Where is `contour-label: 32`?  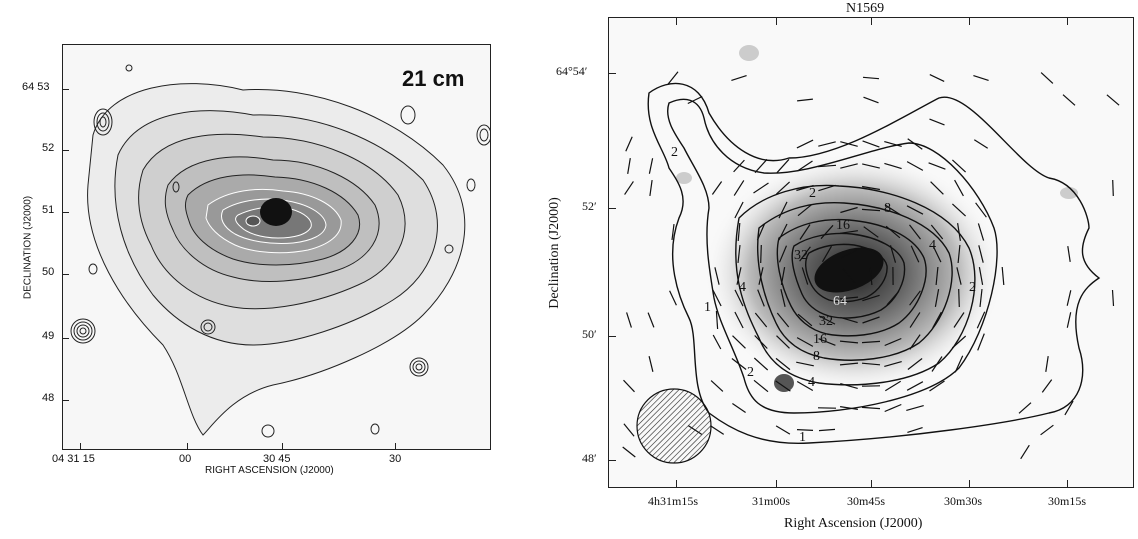 contour-label: 32 is located at coordinates (801, 255).